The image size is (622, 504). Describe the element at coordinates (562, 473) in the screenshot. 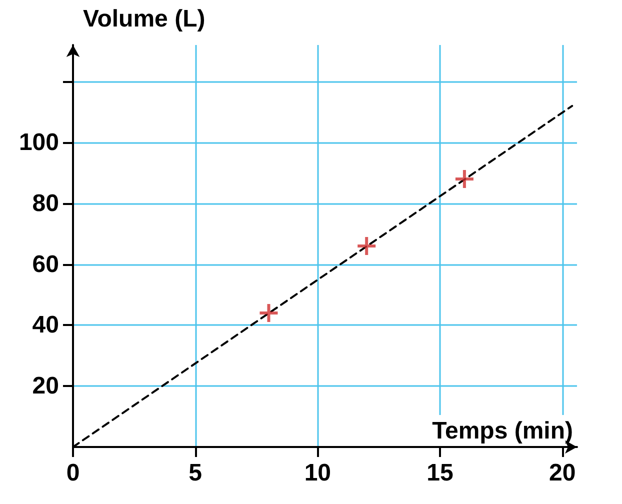

I see `x-tick-label: 20` at that location.